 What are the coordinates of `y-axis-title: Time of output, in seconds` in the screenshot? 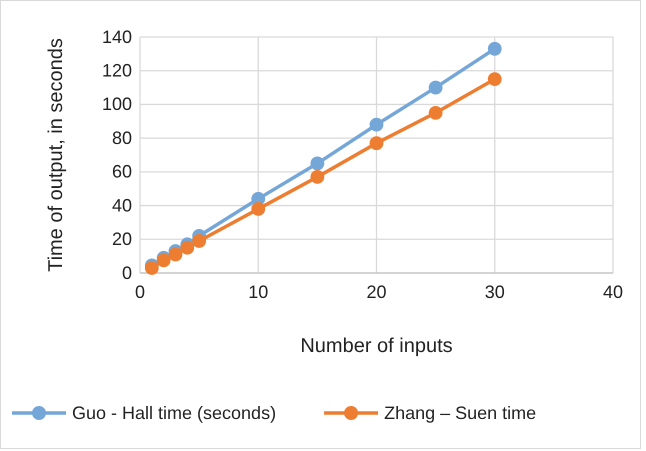 It's located at (56, 155).